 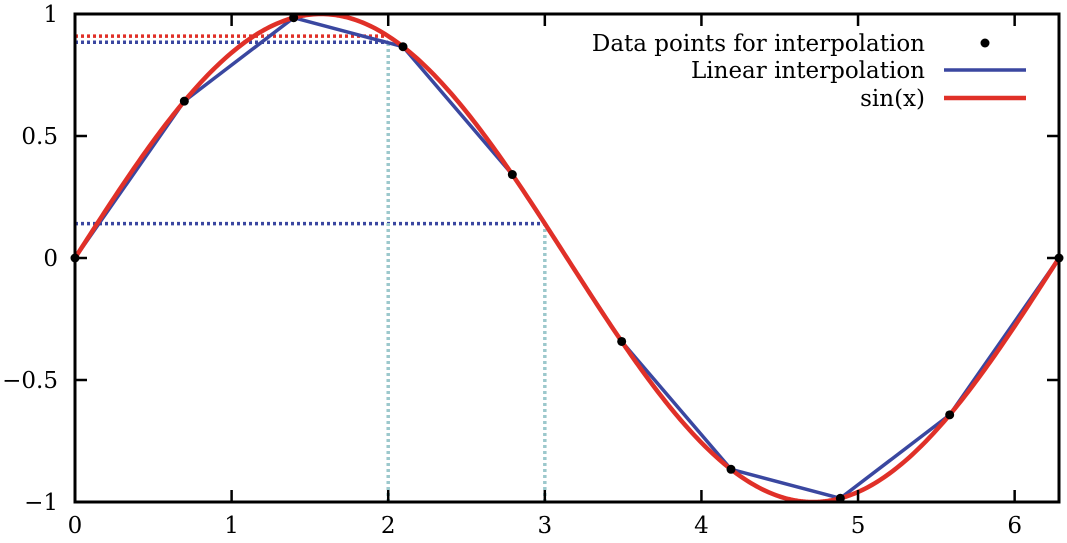 I want to click on x-tick-label: 2, so click(x=388, y=525).